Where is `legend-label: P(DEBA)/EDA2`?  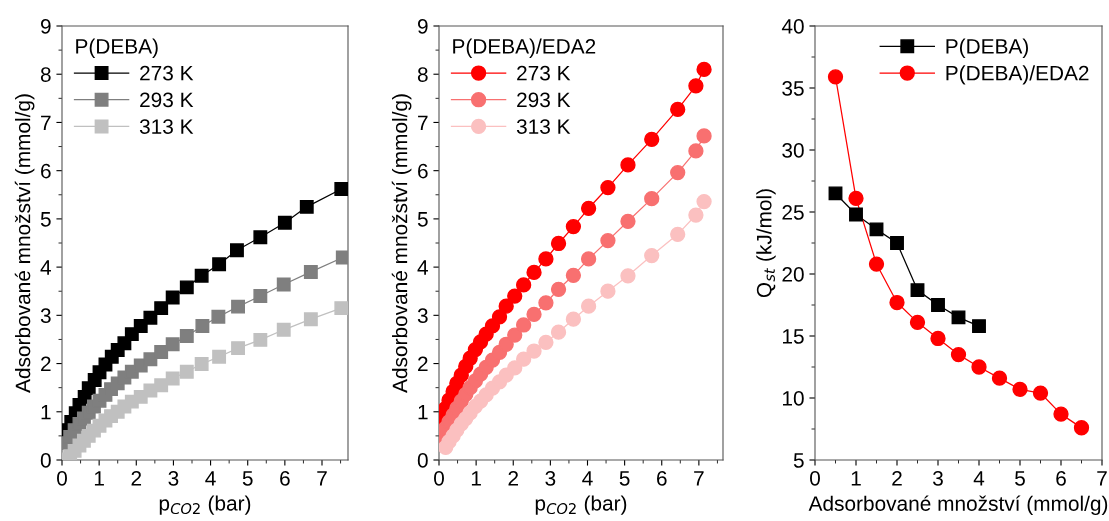
legend-label: P(DEBA)/EDA2 is located at coordinates (1017, 75).